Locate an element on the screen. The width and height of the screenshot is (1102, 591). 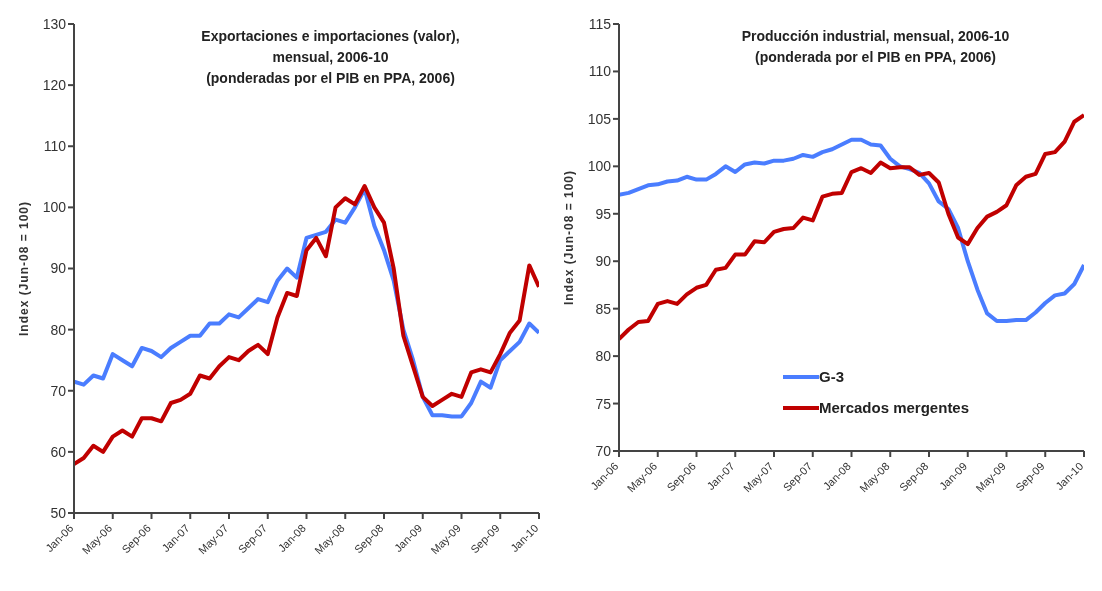
y-tick-label: 105 is located at coordinates (599, 118).